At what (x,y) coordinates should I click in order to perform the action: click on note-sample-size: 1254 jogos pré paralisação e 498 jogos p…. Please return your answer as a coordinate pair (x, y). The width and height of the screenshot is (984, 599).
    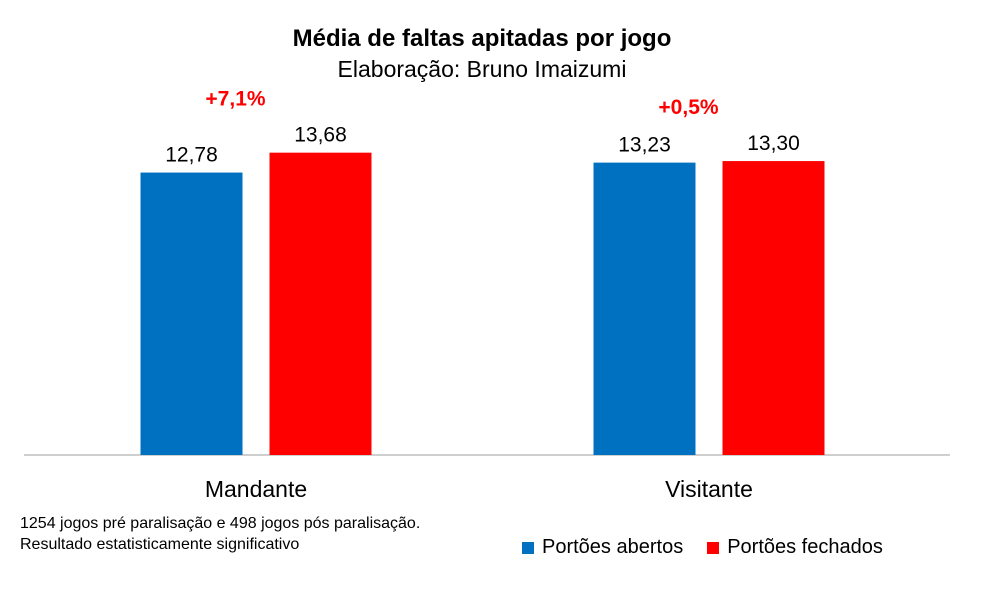
    Looking at the image, I should click on (220, 523).